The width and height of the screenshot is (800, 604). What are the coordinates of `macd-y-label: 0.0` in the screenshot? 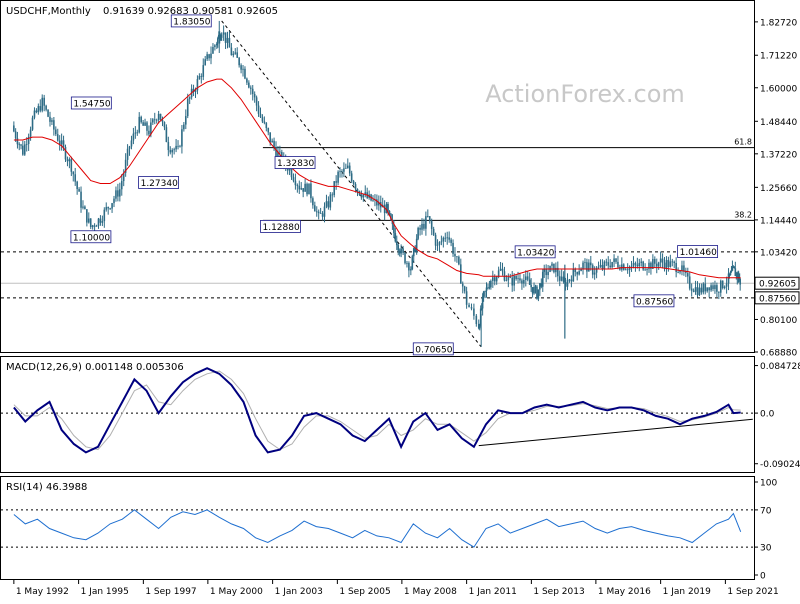 It's located at (767, 415).